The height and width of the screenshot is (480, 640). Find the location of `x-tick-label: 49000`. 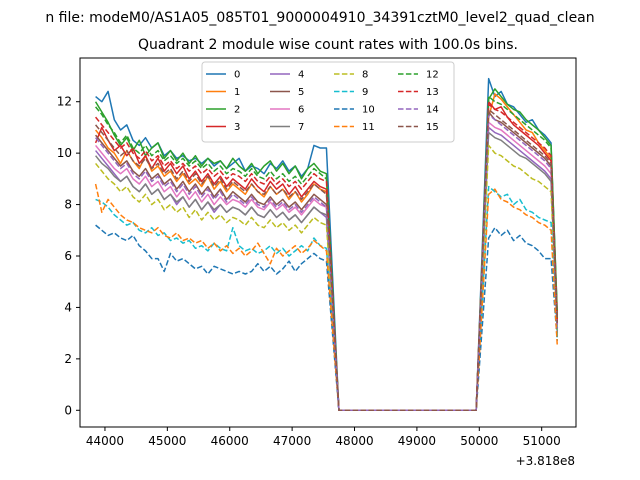

x-tick-label: 49000 is located at coordinates (417, 441).